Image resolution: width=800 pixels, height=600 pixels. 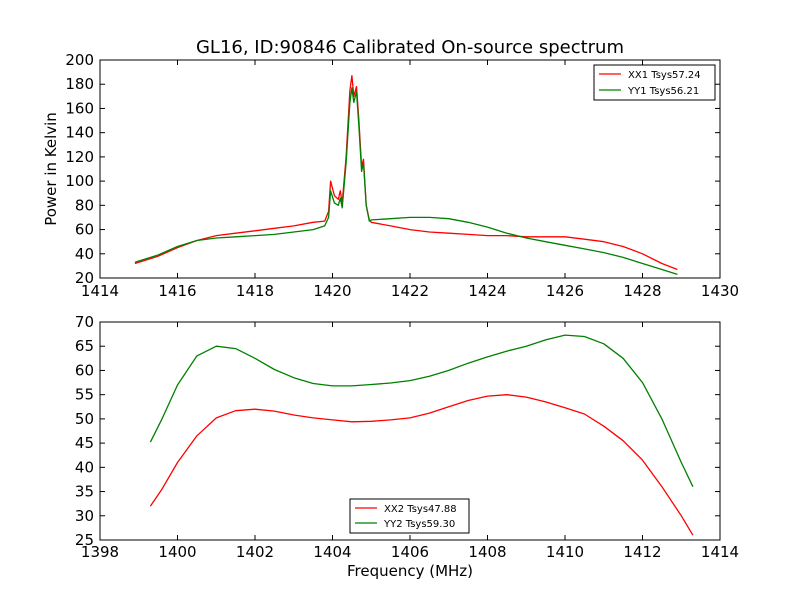 What do you see at coordinates (79, 181) in the screenshot?
I see `top-y-tick-label: 100` at bounding box center [79, 181].